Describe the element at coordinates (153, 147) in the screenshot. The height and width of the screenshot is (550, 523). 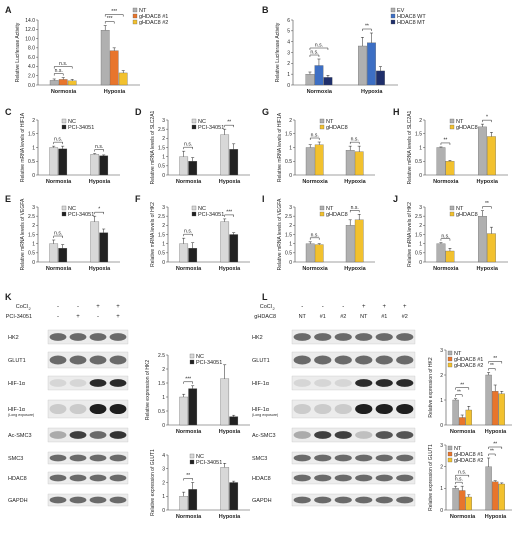
I see `y-axis-label: Relative mRNA levels of SLC2A1` at that location.